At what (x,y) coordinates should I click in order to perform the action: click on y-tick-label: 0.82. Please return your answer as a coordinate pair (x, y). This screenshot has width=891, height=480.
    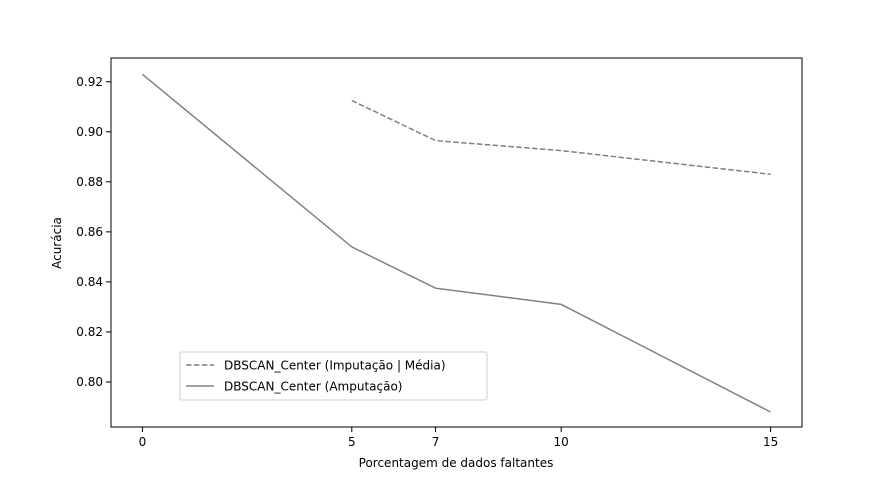
    Looking at the image, I should click on (89, 332).